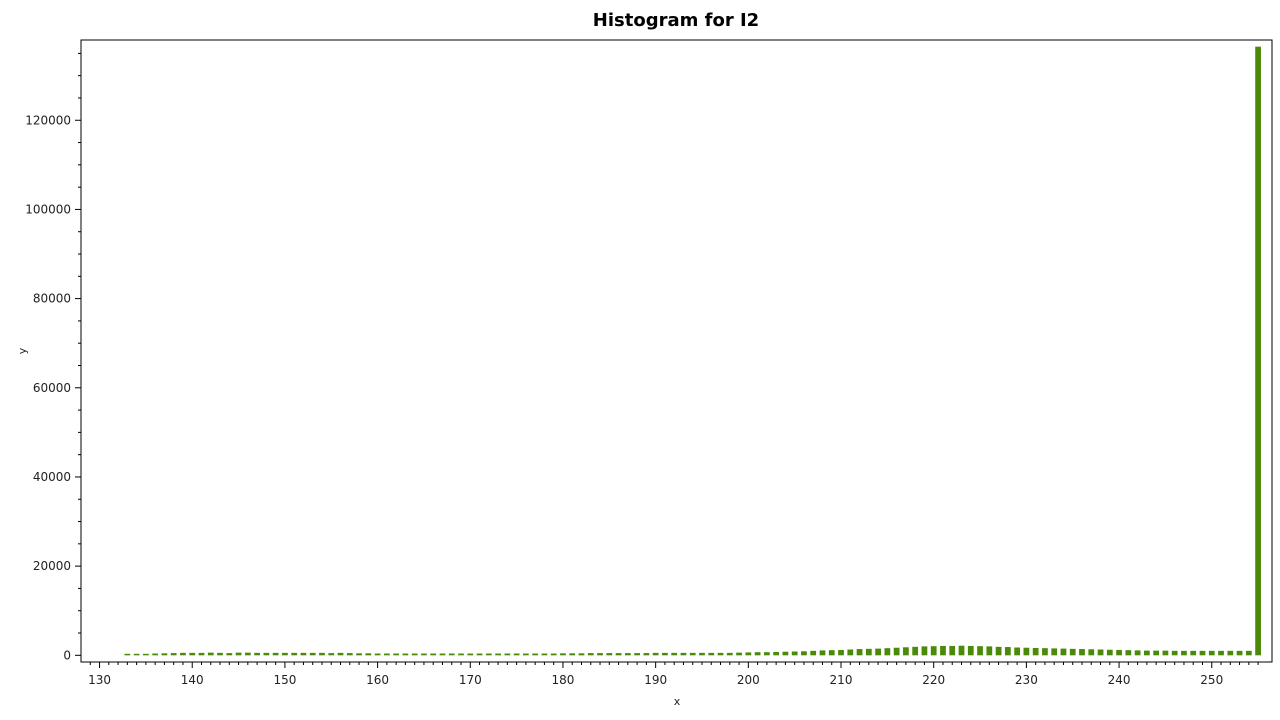 The width and height of the screenshot is (1280, 720). Describe the element at coordinates (841, 680) in the screenshot. I see `x-tick-label: 210` at that location.